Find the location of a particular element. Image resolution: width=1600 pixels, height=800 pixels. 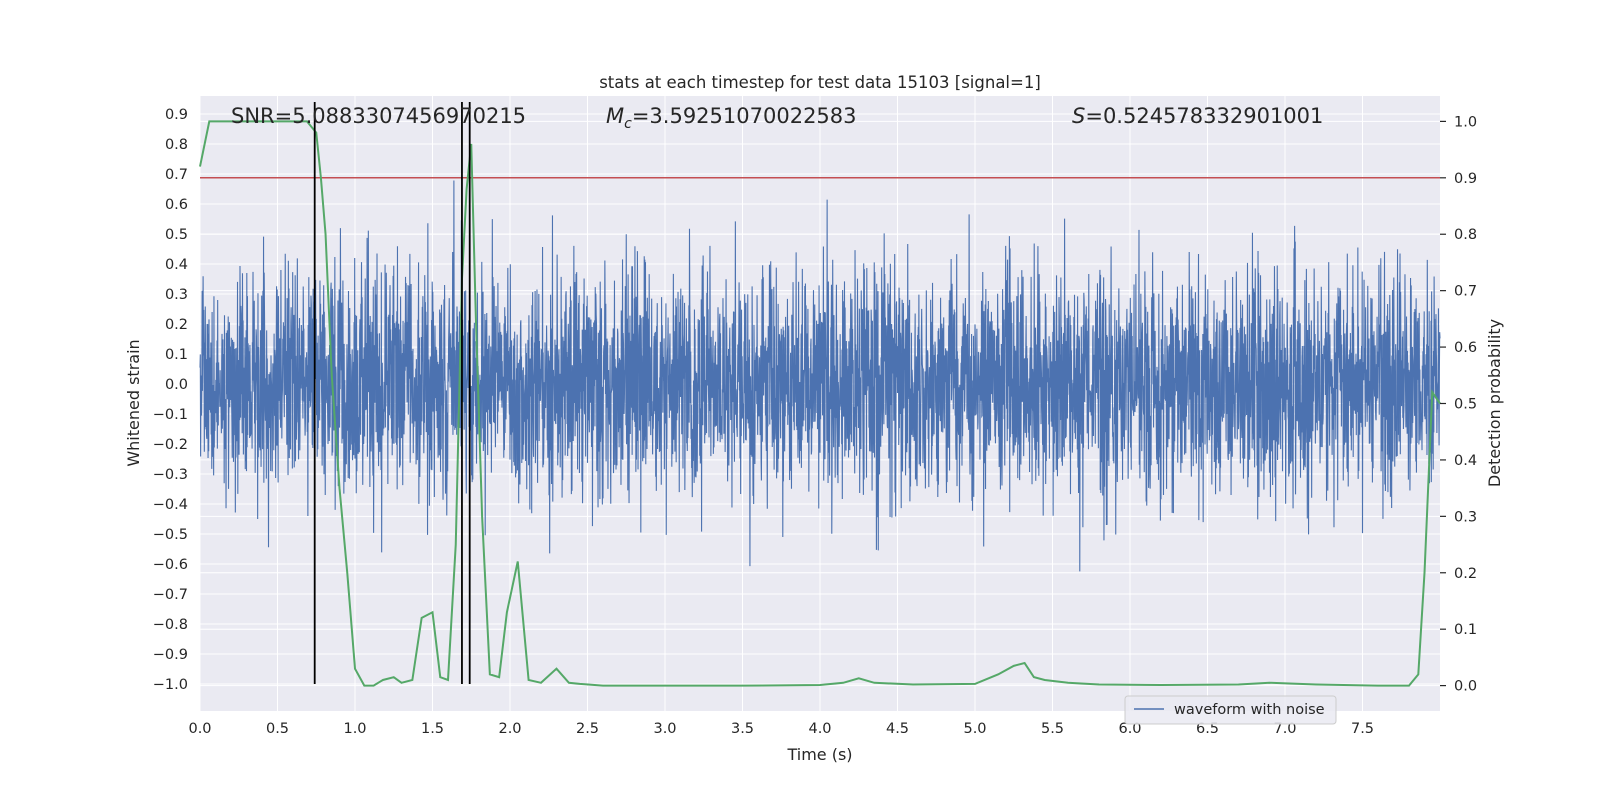

y-tick-label: −0.6 is located at coordinates (170, 565).